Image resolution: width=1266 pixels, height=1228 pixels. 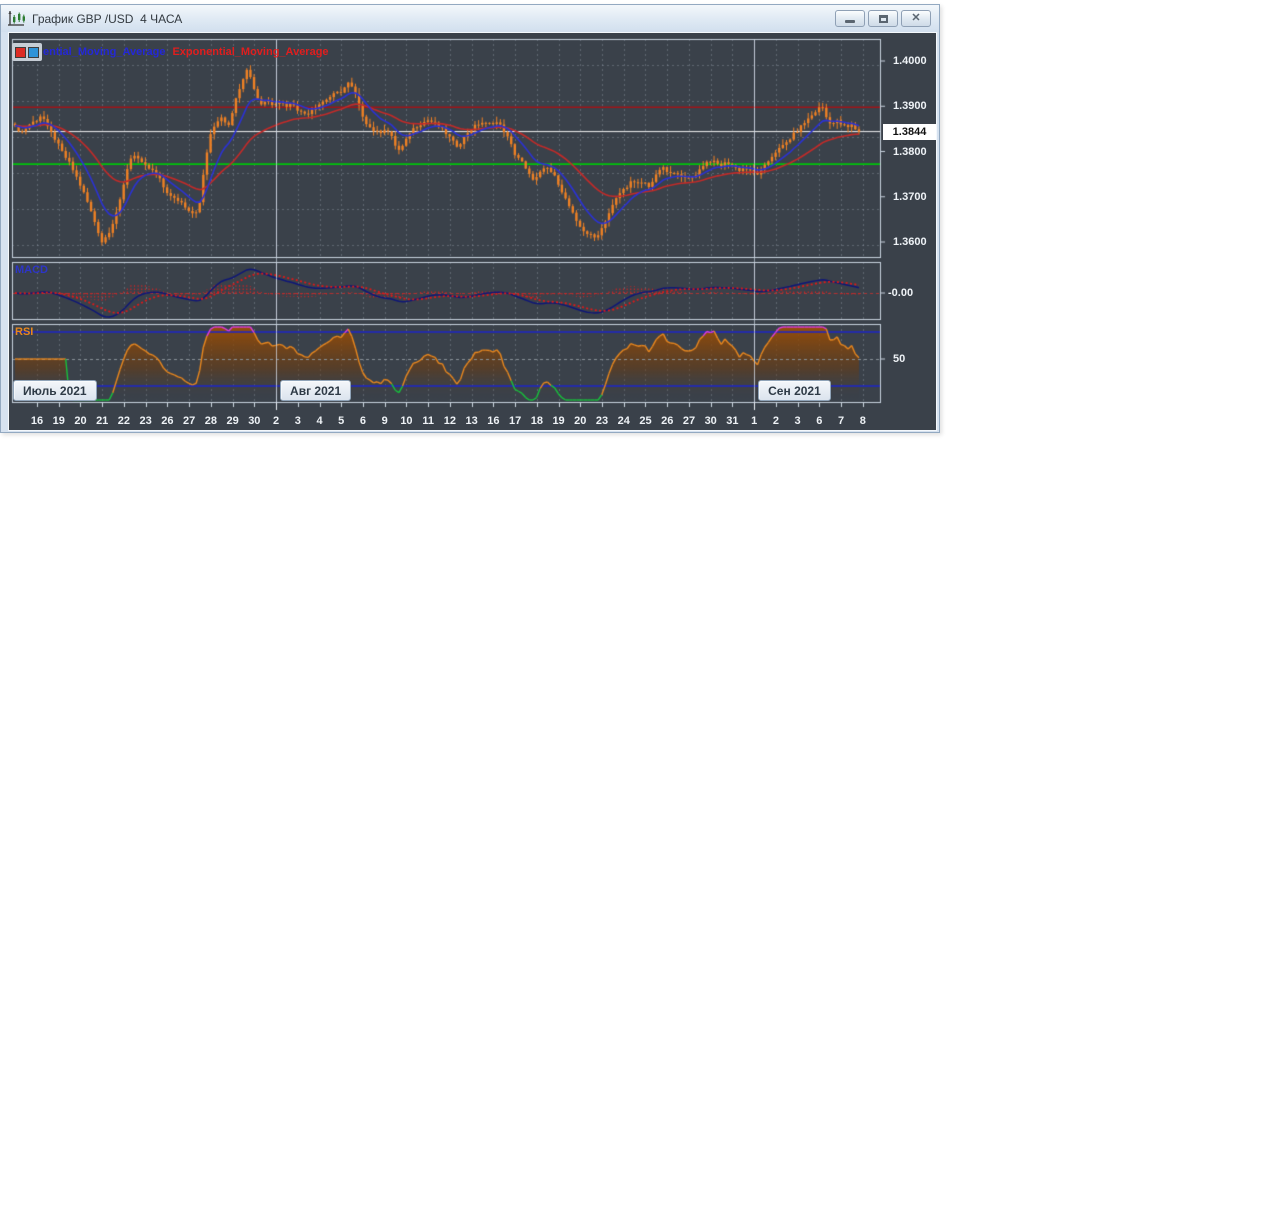 I want to click on minimize-icon, so click(x=850, y=21).